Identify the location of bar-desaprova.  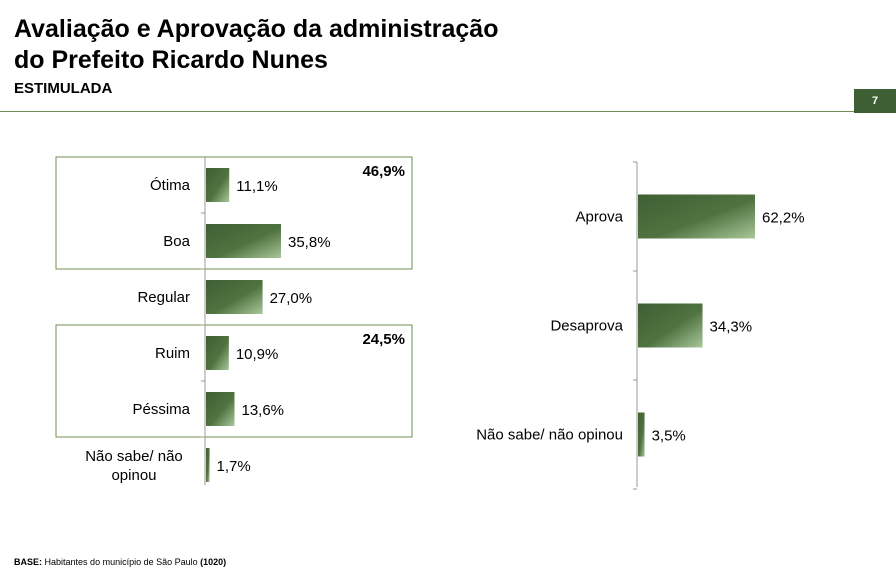
(670, 325).